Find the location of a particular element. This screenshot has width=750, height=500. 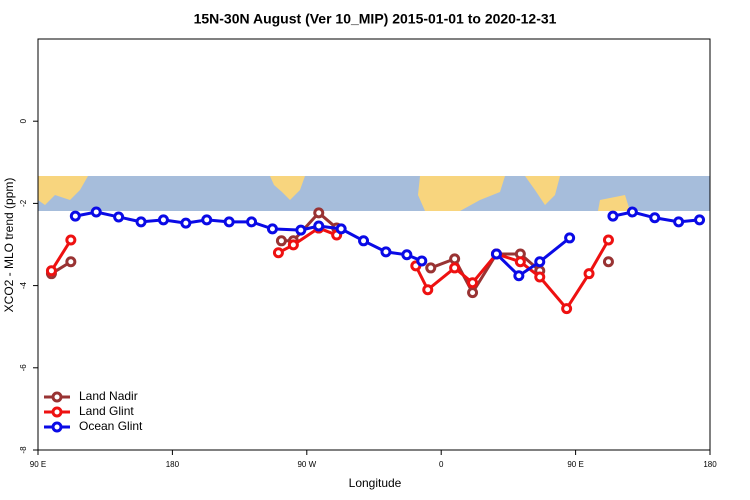

y-tick-label: 0 is located at coordinates (23, 120).